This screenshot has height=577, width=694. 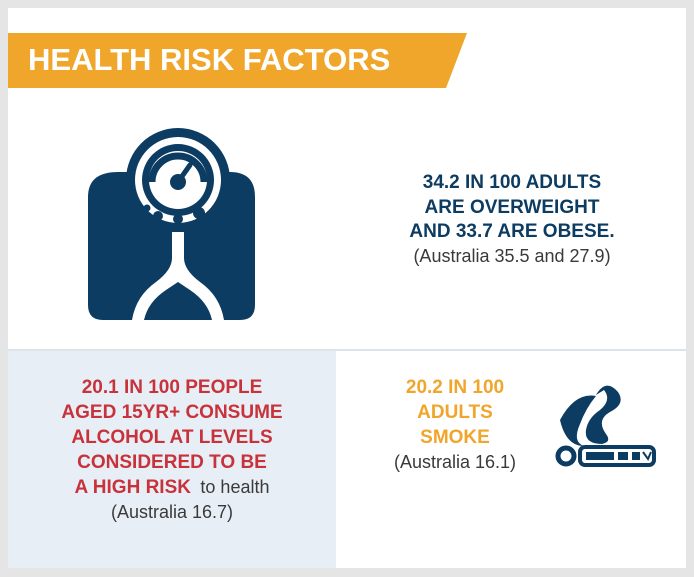 What do you see at coordinates (172, 512) in the screenshot?
I see `note: (Australia 16.7)` at bounding box center [172, 512].